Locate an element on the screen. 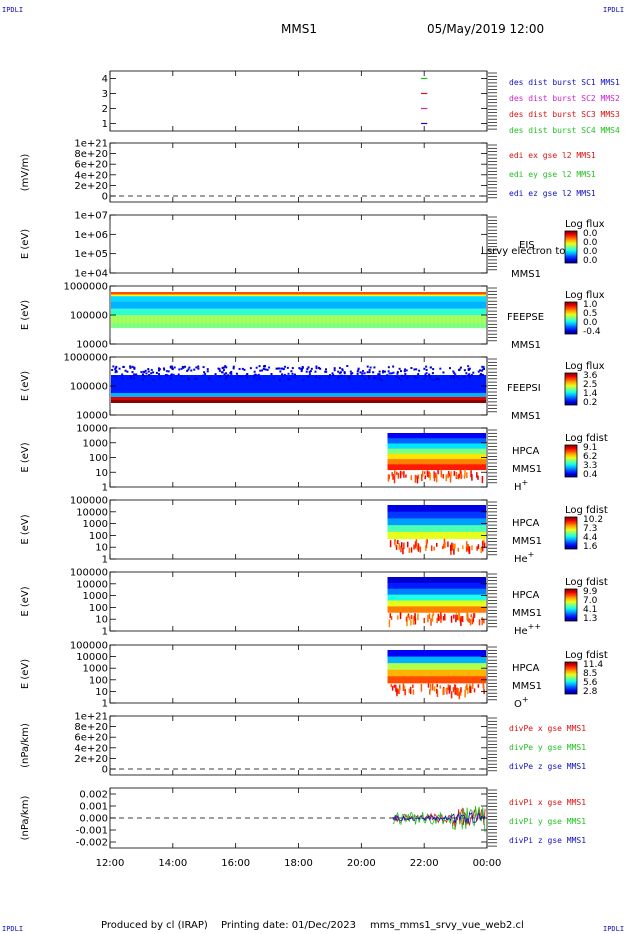 The height and width of the screenshot is (934, 630). y-tick-label: 1e+21 is located at coordinates (91, 717).